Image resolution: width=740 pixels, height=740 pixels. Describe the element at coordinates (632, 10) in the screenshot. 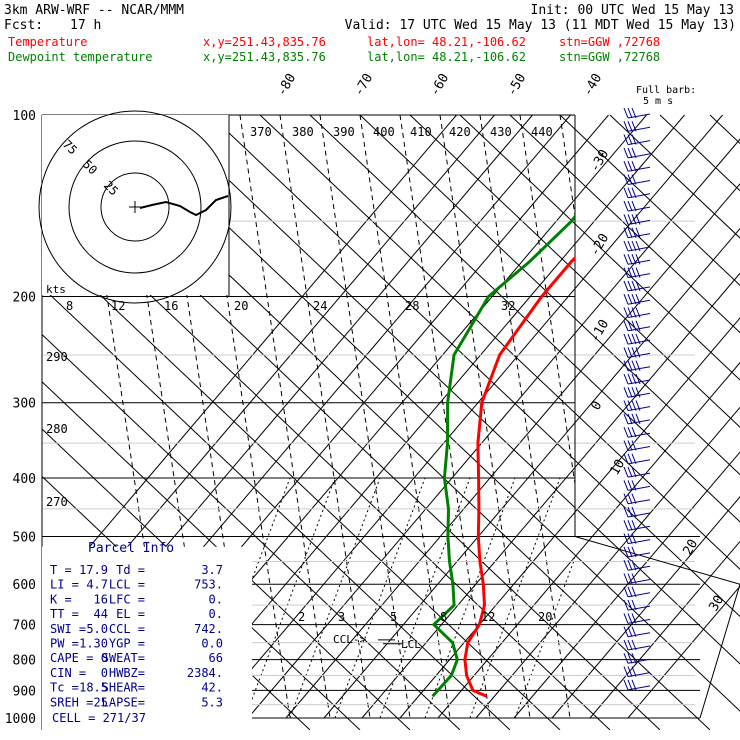

I see `init-time: Init: 00 UTC Wed 15 May 13` at that location.